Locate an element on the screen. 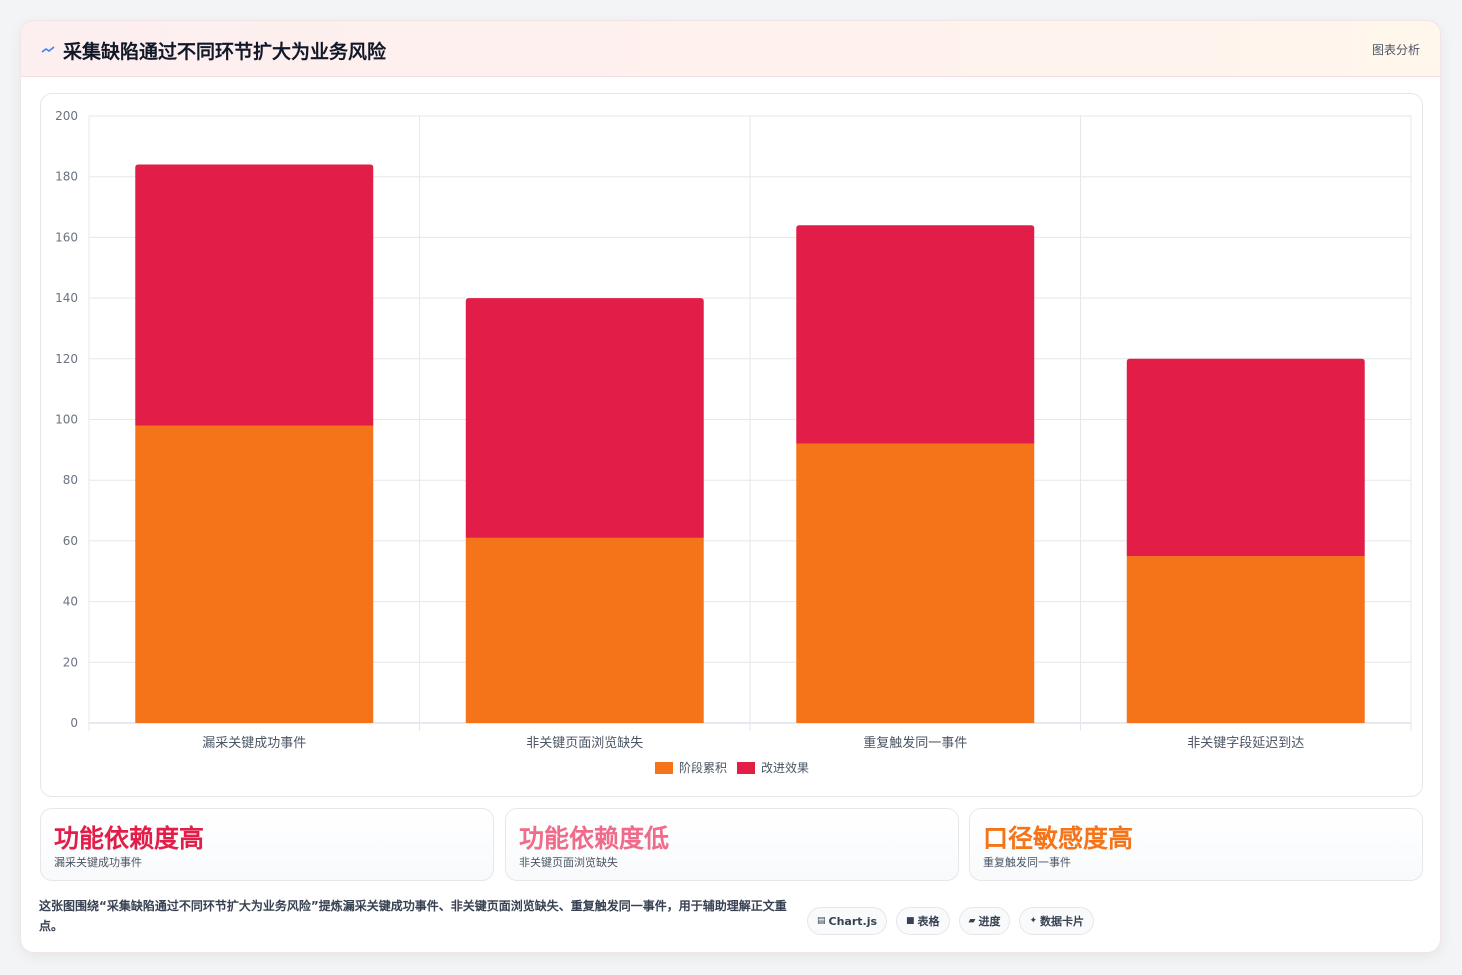 This screenshot has height=975, width=1462. chip-label: 数据卡片 is located at coordinates (1062, 921).